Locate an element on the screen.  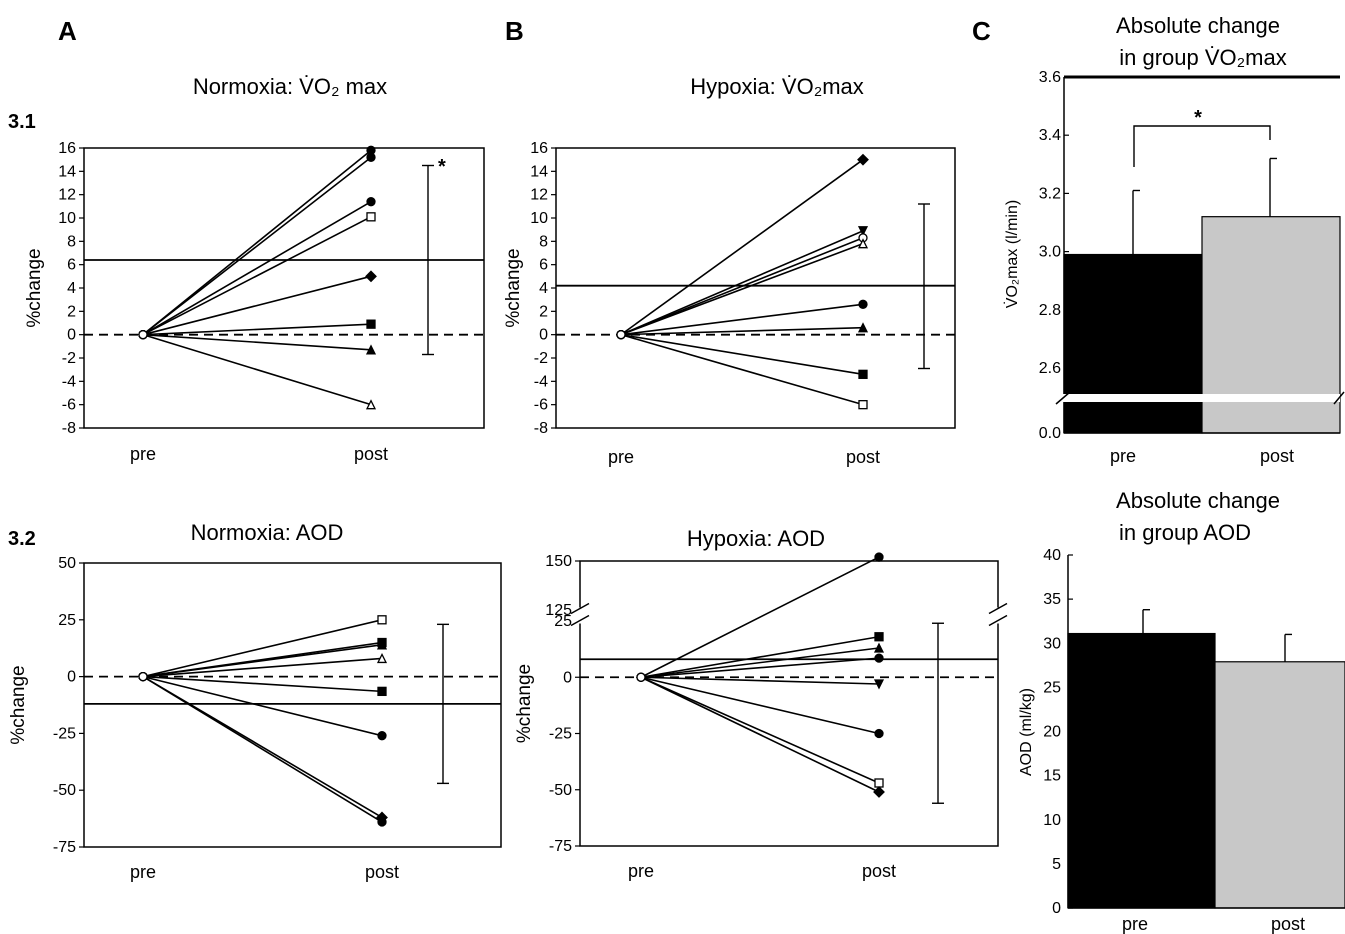
y-tick-label: 40 is located at coordinates (1052, 555).